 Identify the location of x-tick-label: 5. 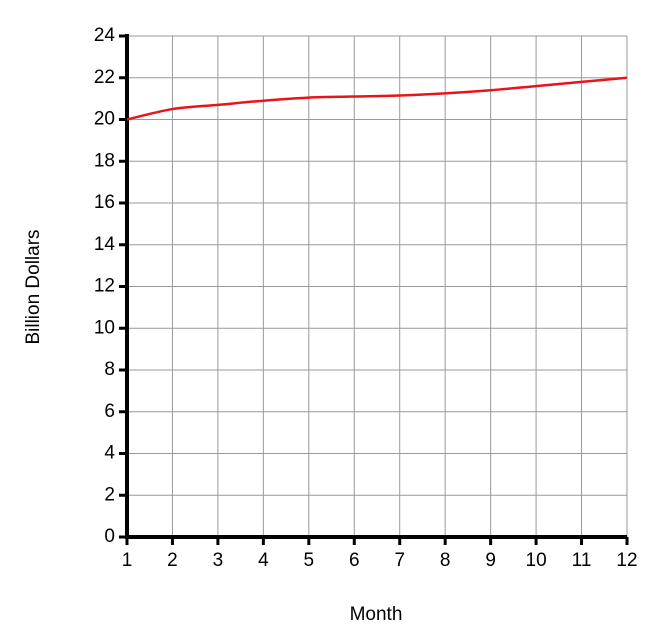
(309, 560).